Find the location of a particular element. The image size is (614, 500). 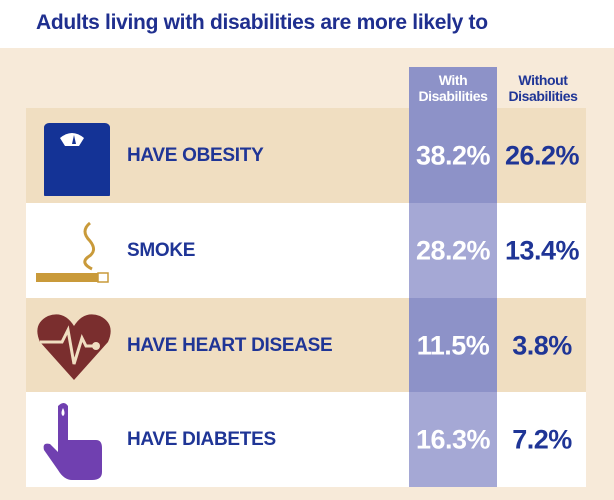

row-label: HAVE HEART DISEASE is located at coordinates (230, 345).